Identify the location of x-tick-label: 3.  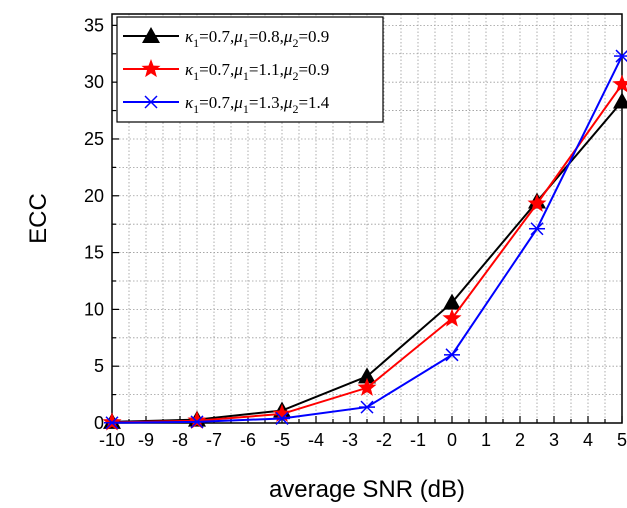
(554, 440).